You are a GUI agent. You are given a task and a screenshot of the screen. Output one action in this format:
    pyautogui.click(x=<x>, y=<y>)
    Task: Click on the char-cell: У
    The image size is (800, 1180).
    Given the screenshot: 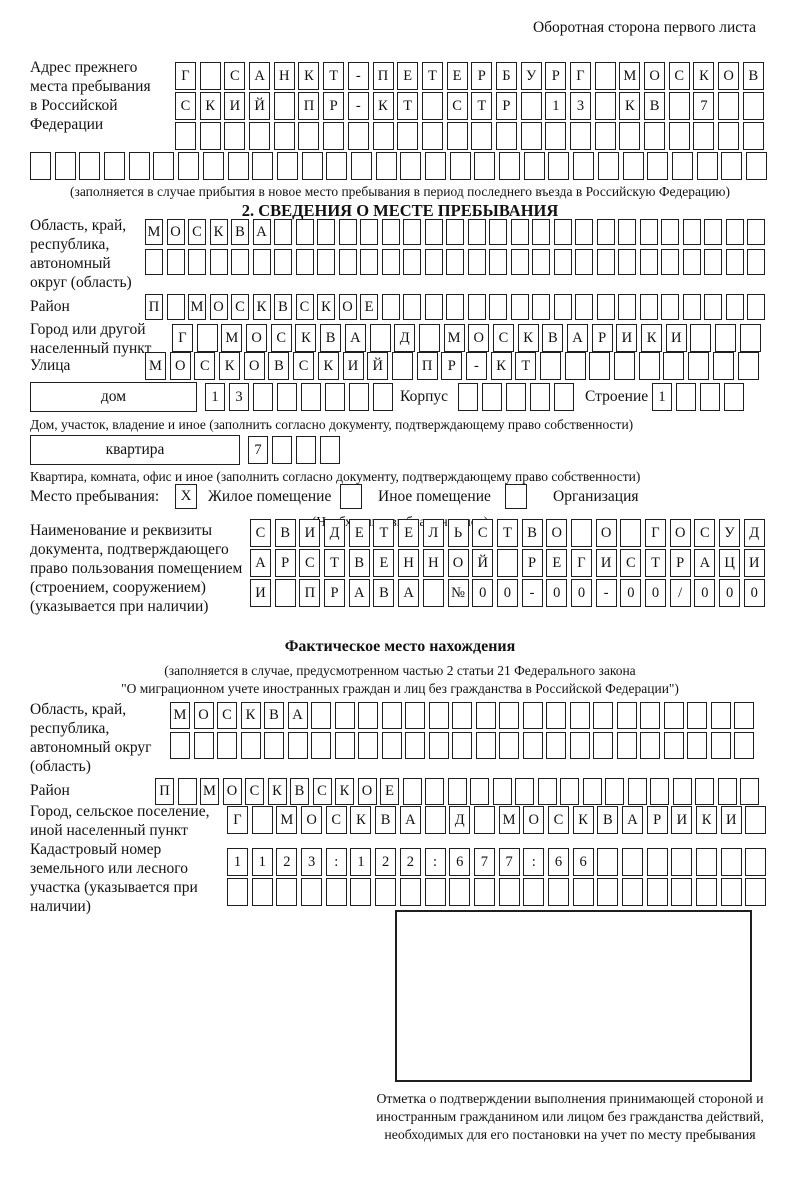 What is the action you would take?
    pyautogui.click(x=730, y=533)
    